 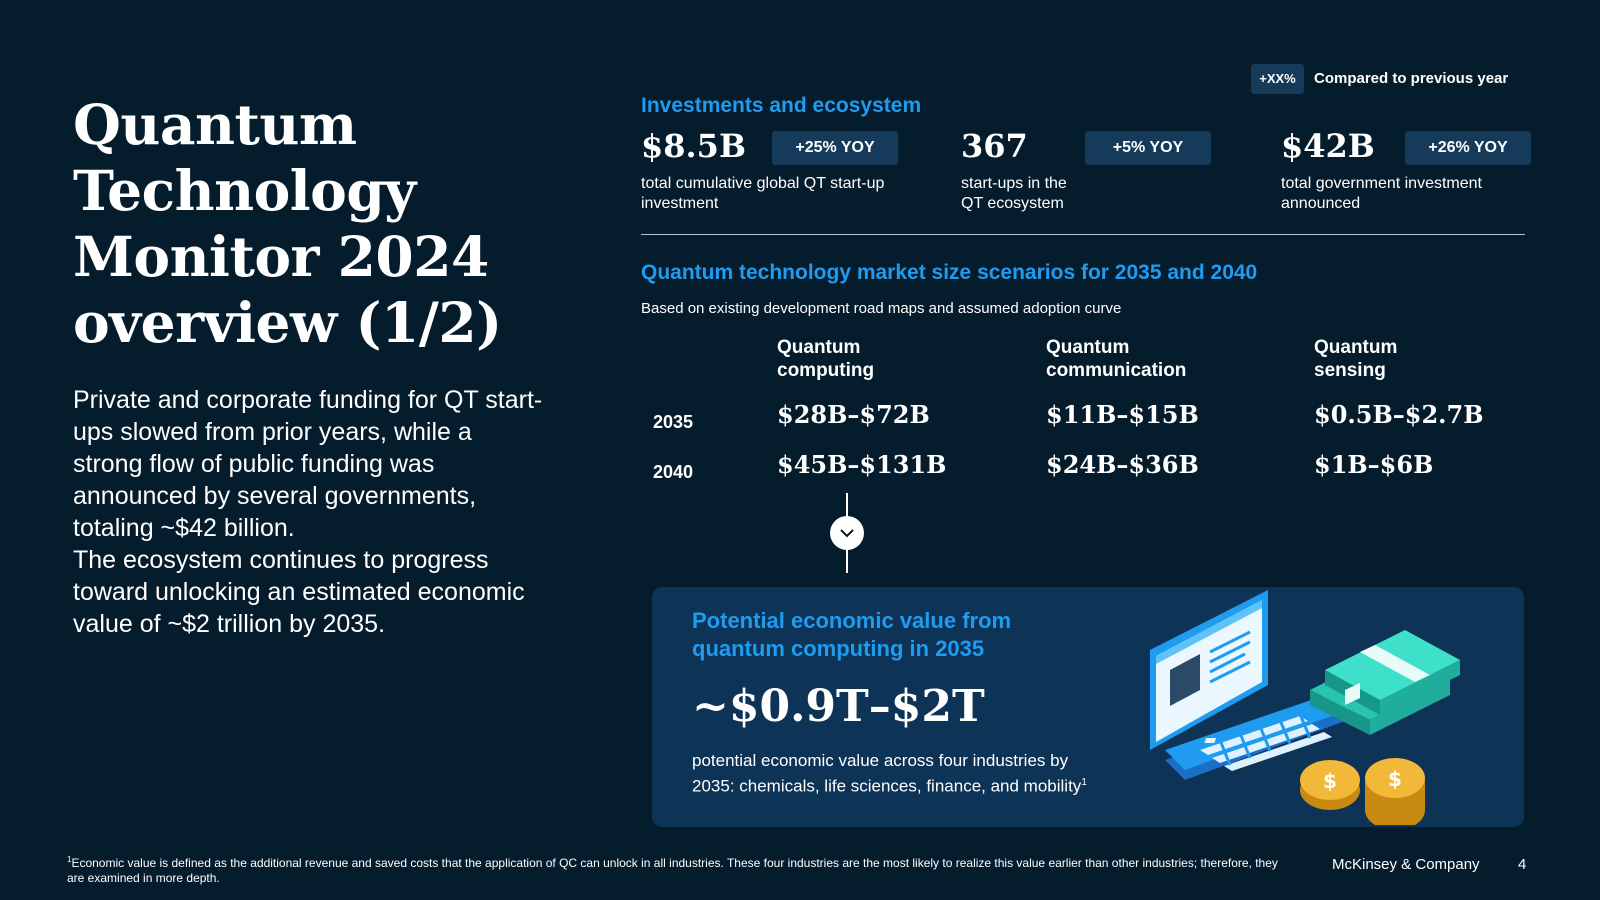 I want to click on coin-stack: $ $, so click(x=1362, y=791).